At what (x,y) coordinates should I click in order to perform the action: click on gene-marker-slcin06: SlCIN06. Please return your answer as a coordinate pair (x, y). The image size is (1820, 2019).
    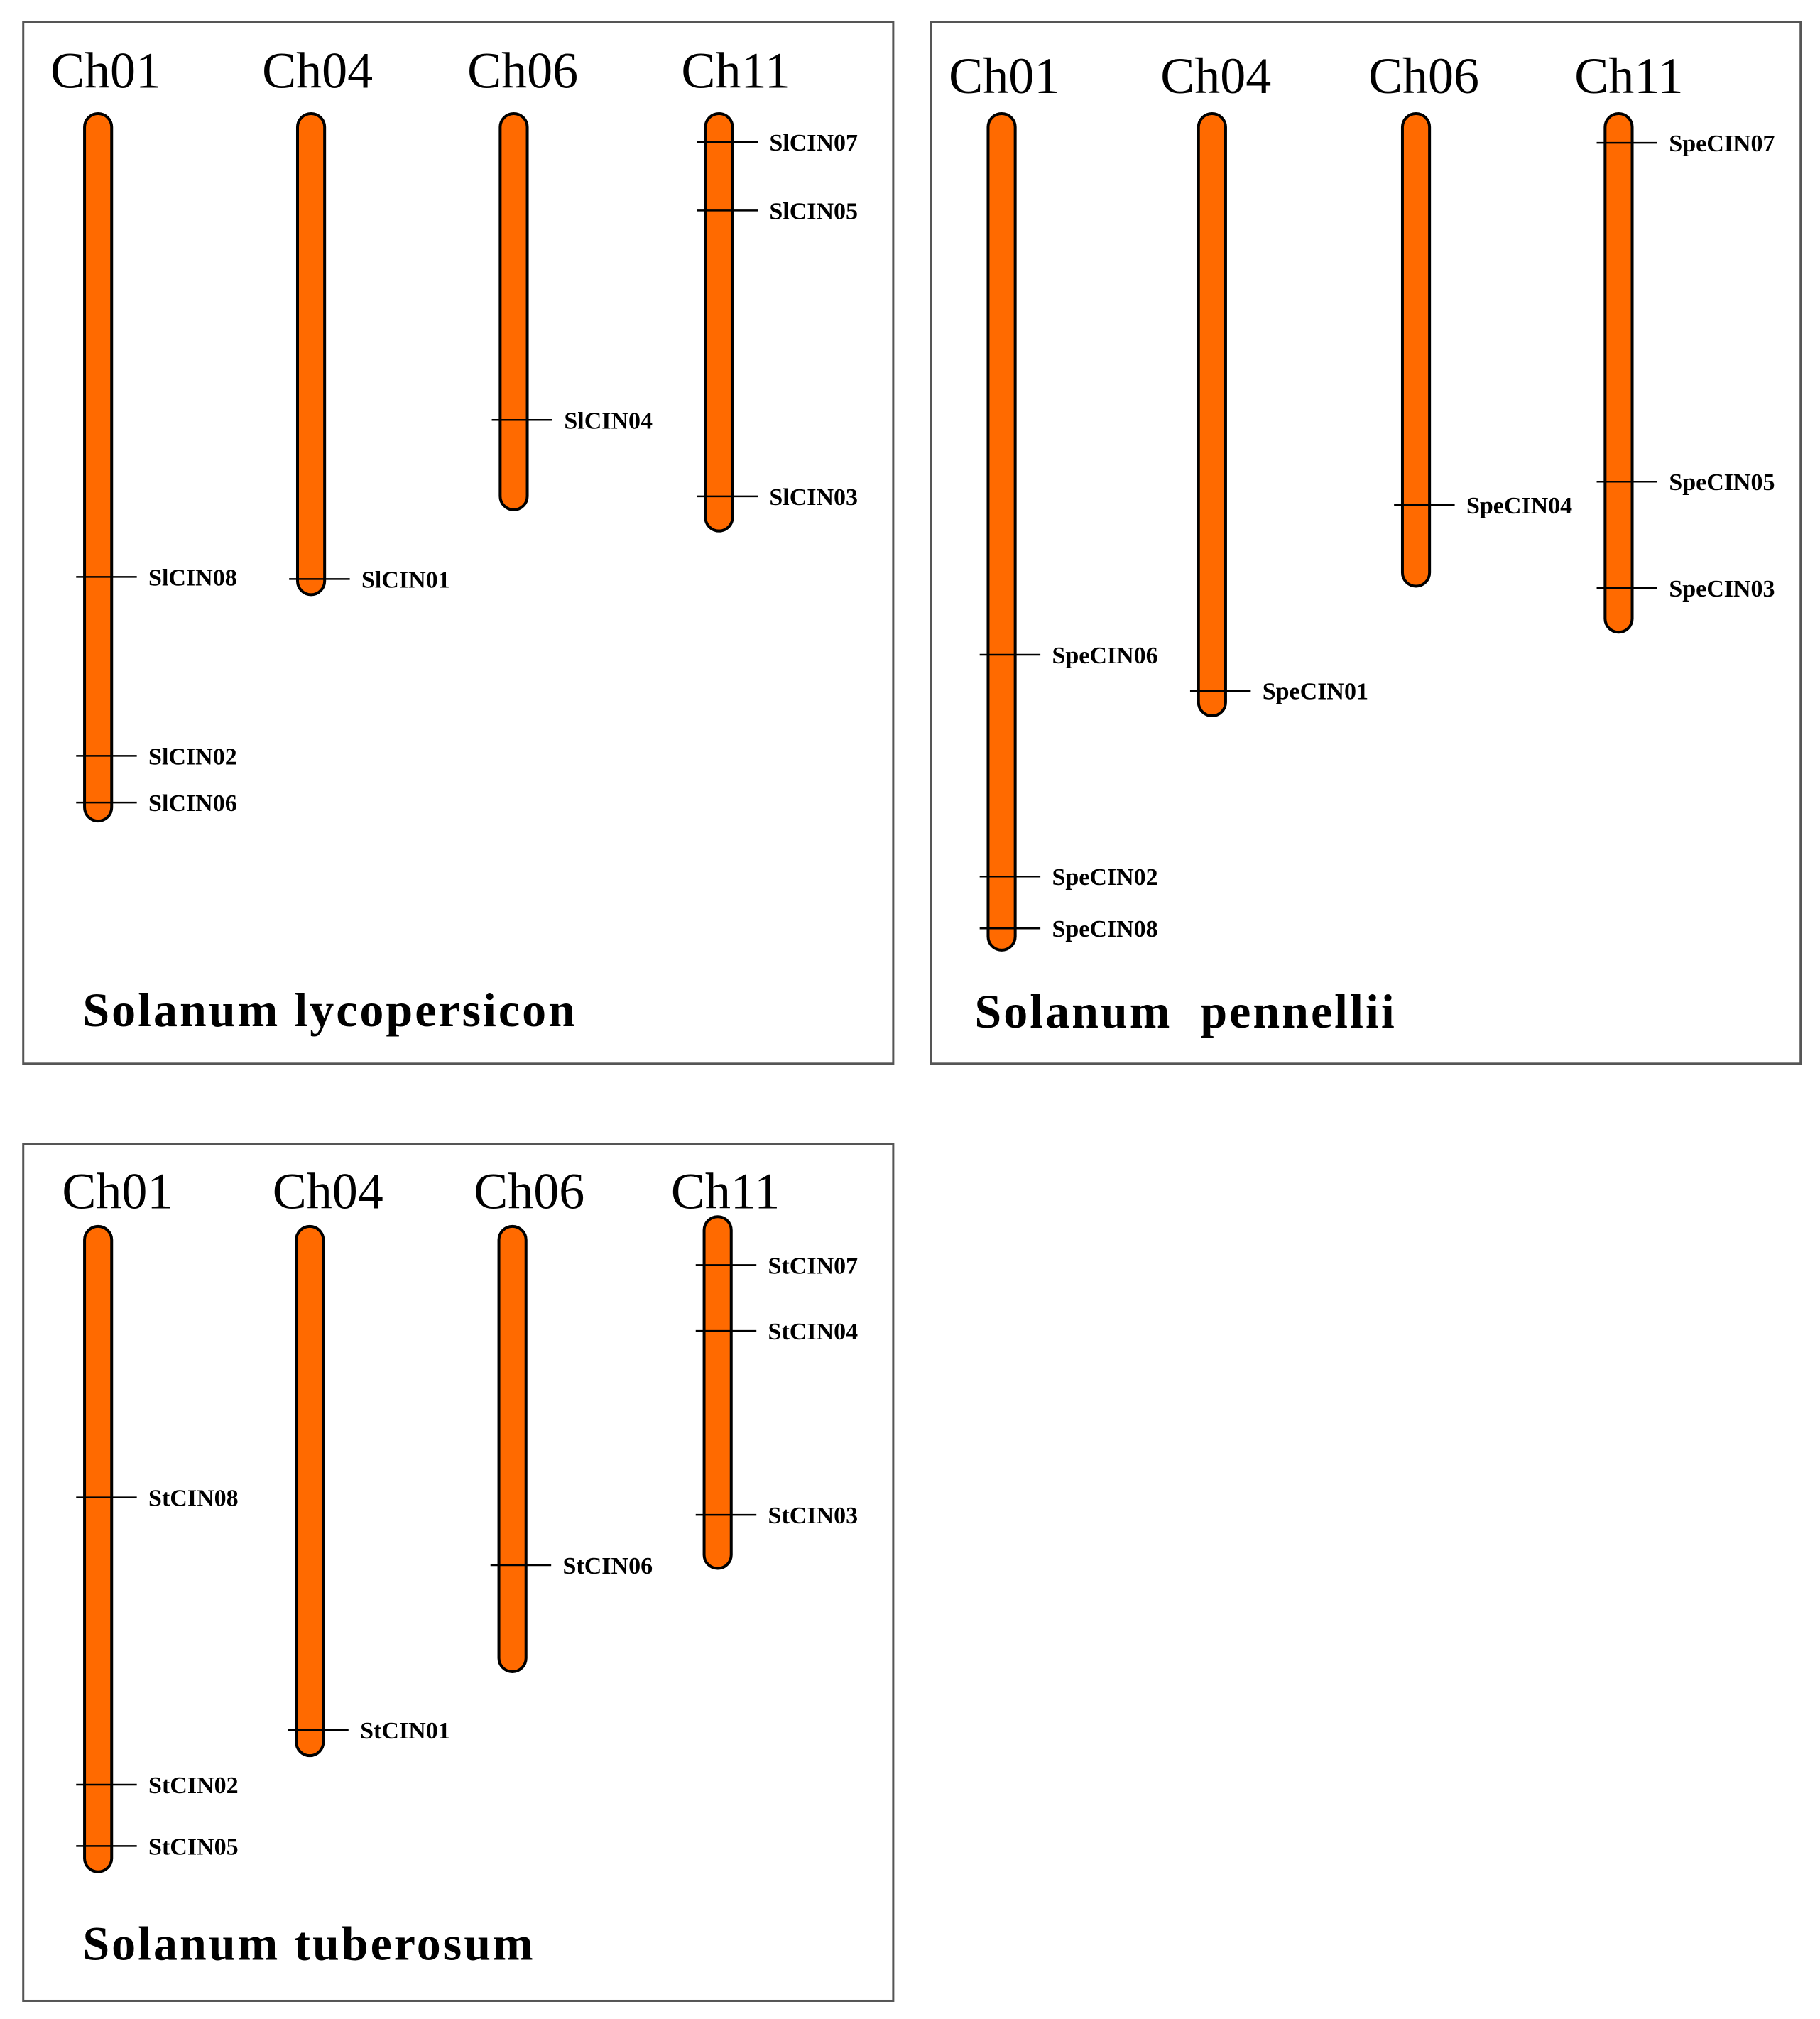
    Looking at the image, I should click on (156, 804).